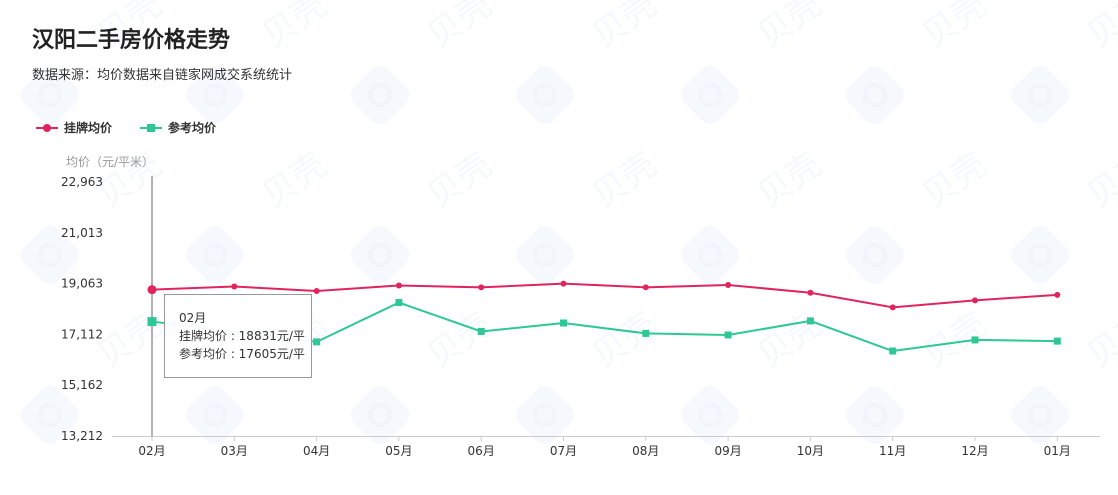 This screenshot has width=1118, height=495. What do you see at coordinates (604, 295) in the screenshot?
I see `series-line-listing-price` at bounding box center [604, 295].